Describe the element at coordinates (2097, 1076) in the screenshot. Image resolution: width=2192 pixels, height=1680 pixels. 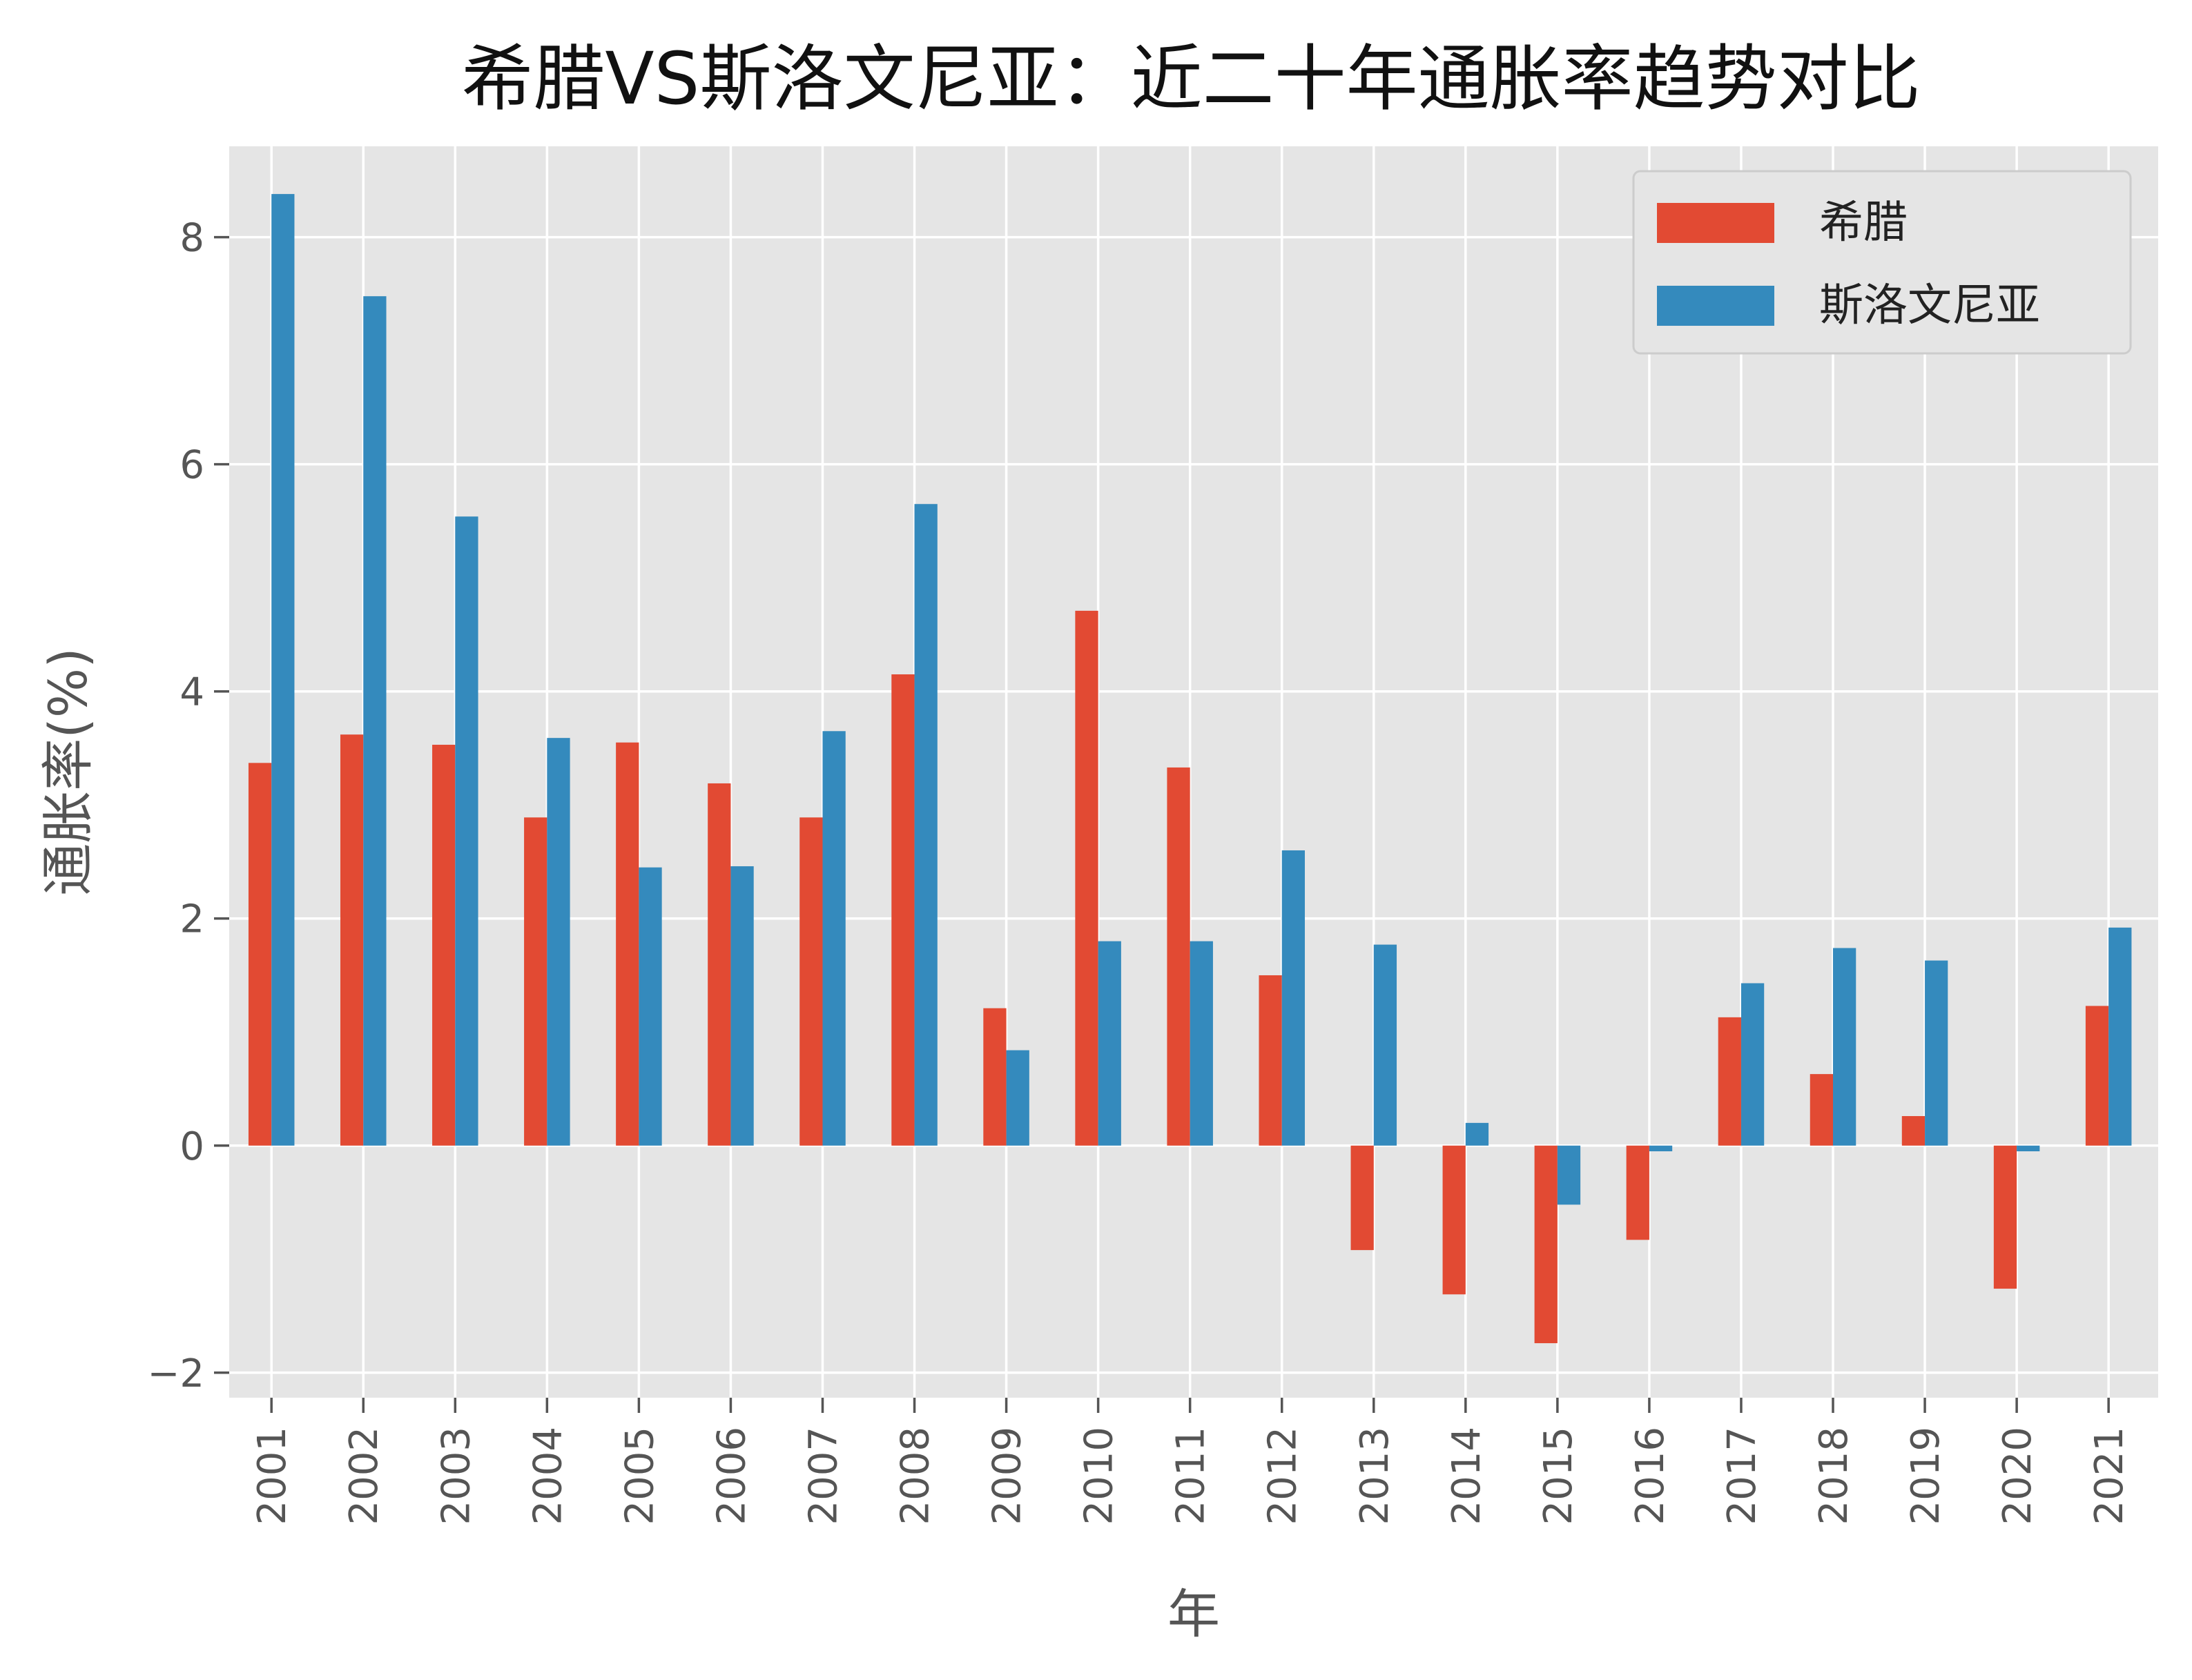
I see `bar-greece-2021` at that location.